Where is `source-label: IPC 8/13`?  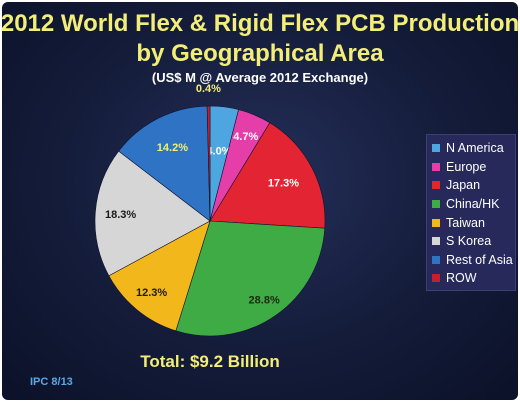 source-label: IPC 8/13 is located at coordinates (51, 382).